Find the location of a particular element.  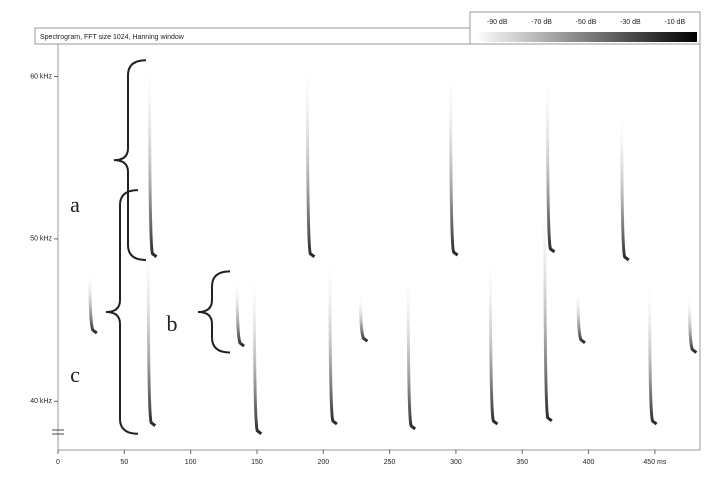

annotation: b is located at coordinates (172, 323).